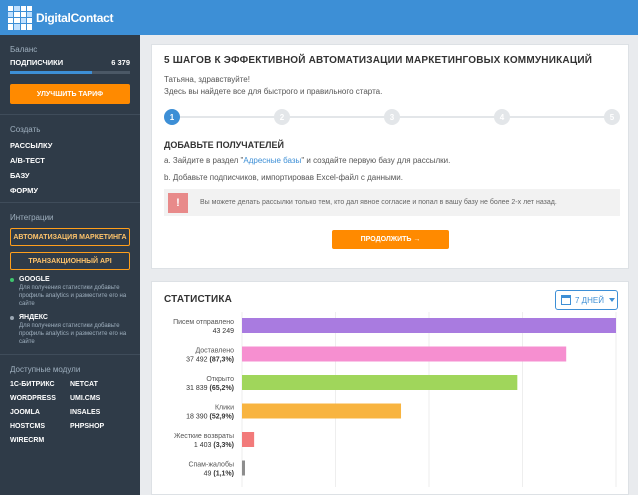  What do you see at coordinates (224, 408) in the screenshot?
I see `category-label: Клики` at bounding box center [224, 408].